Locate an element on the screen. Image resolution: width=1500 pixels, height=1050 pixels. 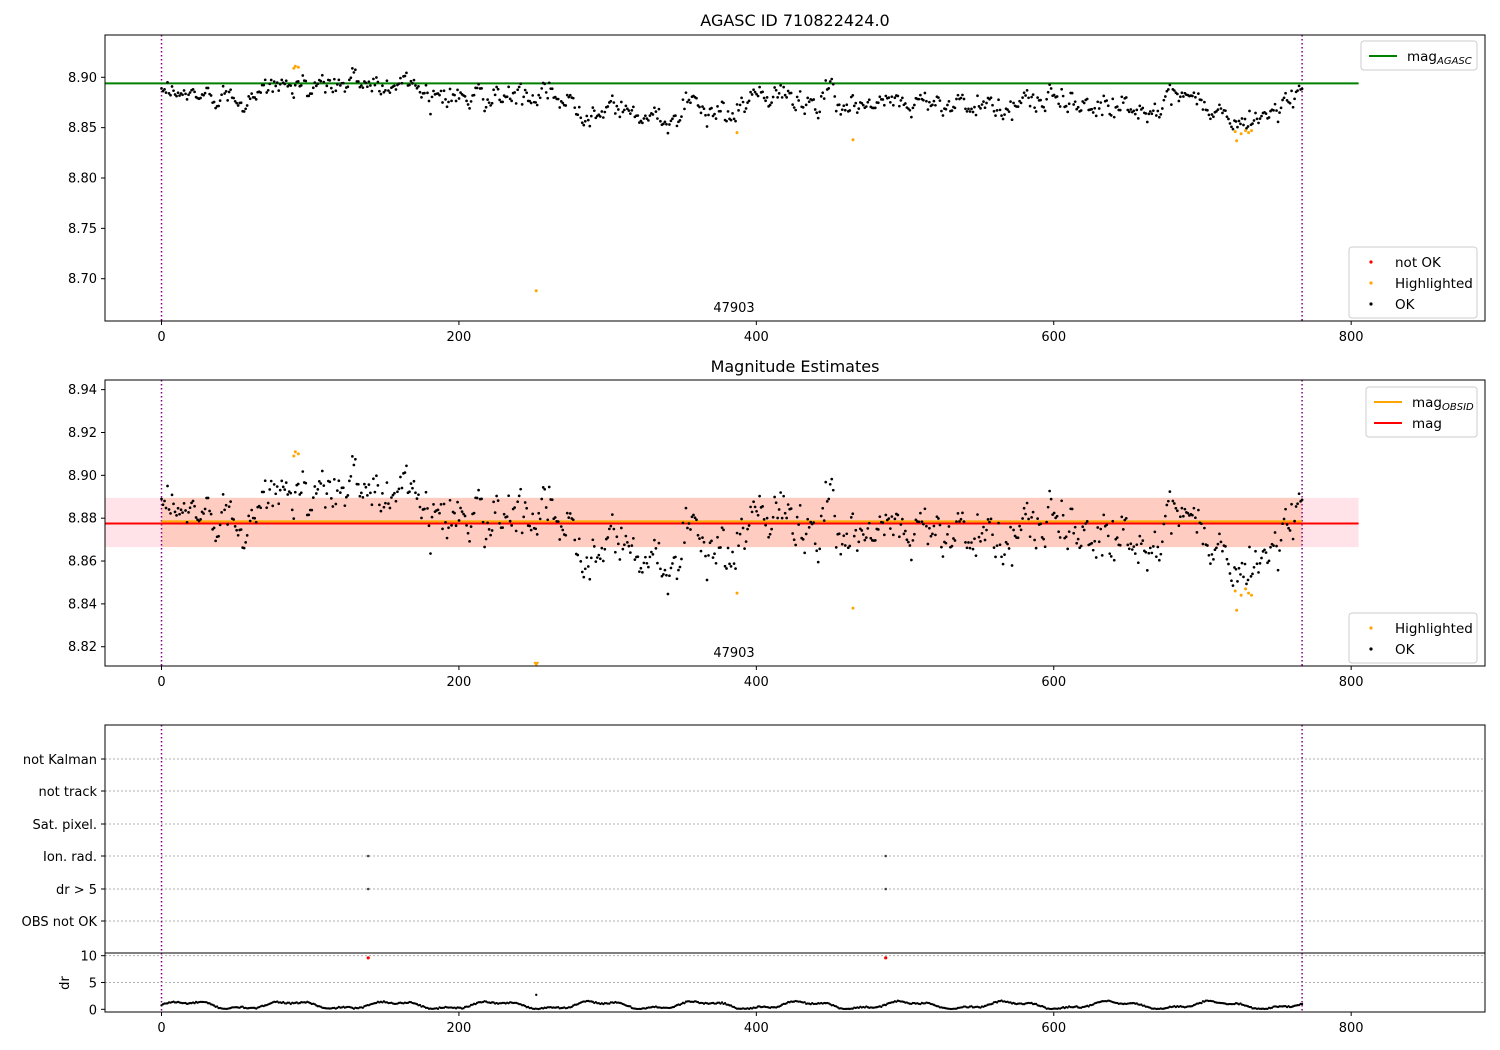
dr-xtick-label: 200 is located at coordinates (459, 1028).